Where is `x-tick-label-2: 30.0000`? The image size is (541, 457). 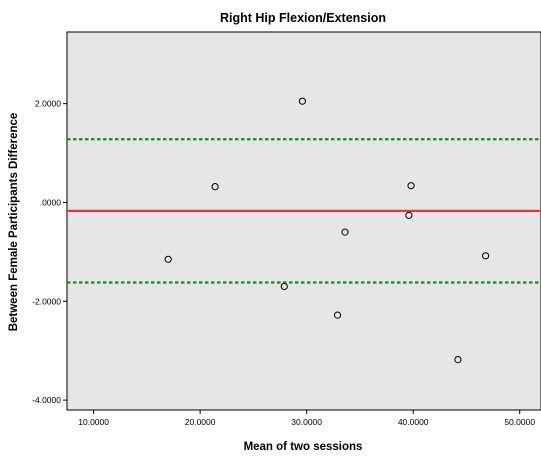
x-tick-label-2: 30.0000 is located at coordinates (306, 422).